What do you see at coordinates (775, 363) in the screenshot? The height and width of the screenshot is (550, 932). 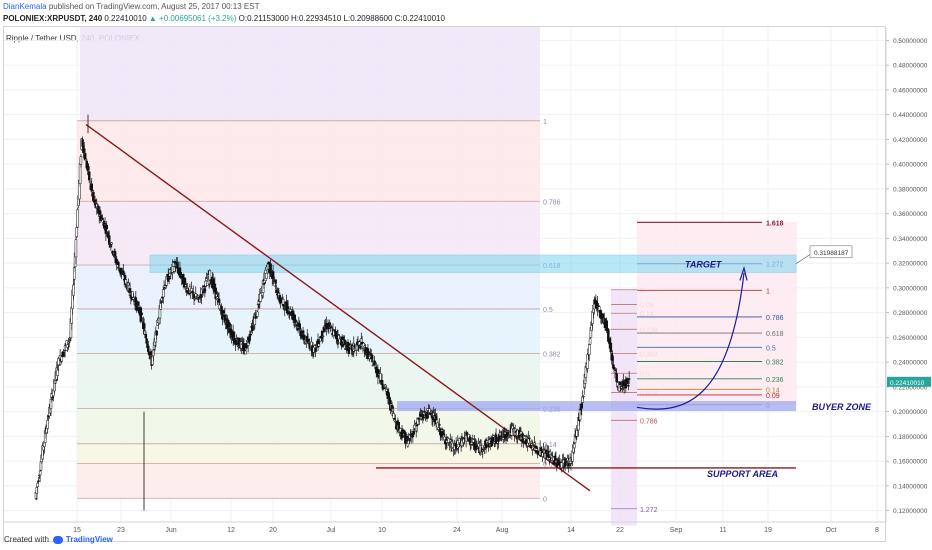 I see `fib-ext-label-0.382: 0.382` at bounding box center [775, 363].